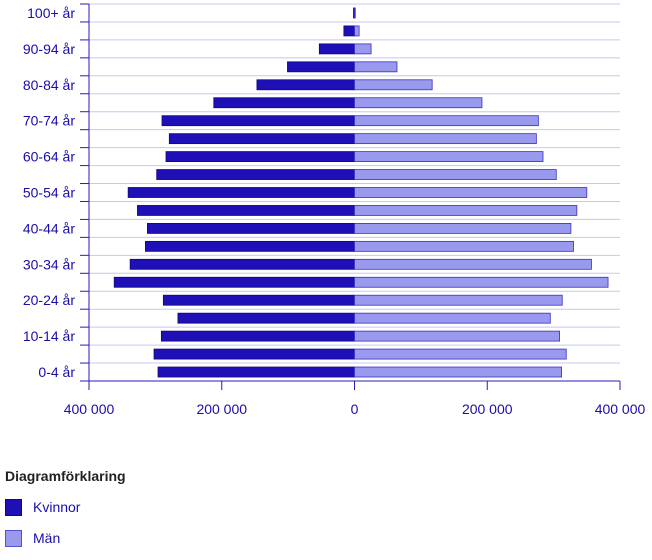 The height and width of the screenshot is (560, 652). What do you see at coordinates (65, 476) in the screenshot?
I see `legend-title: Diagramförklaring` at bounding box center [65, 476].